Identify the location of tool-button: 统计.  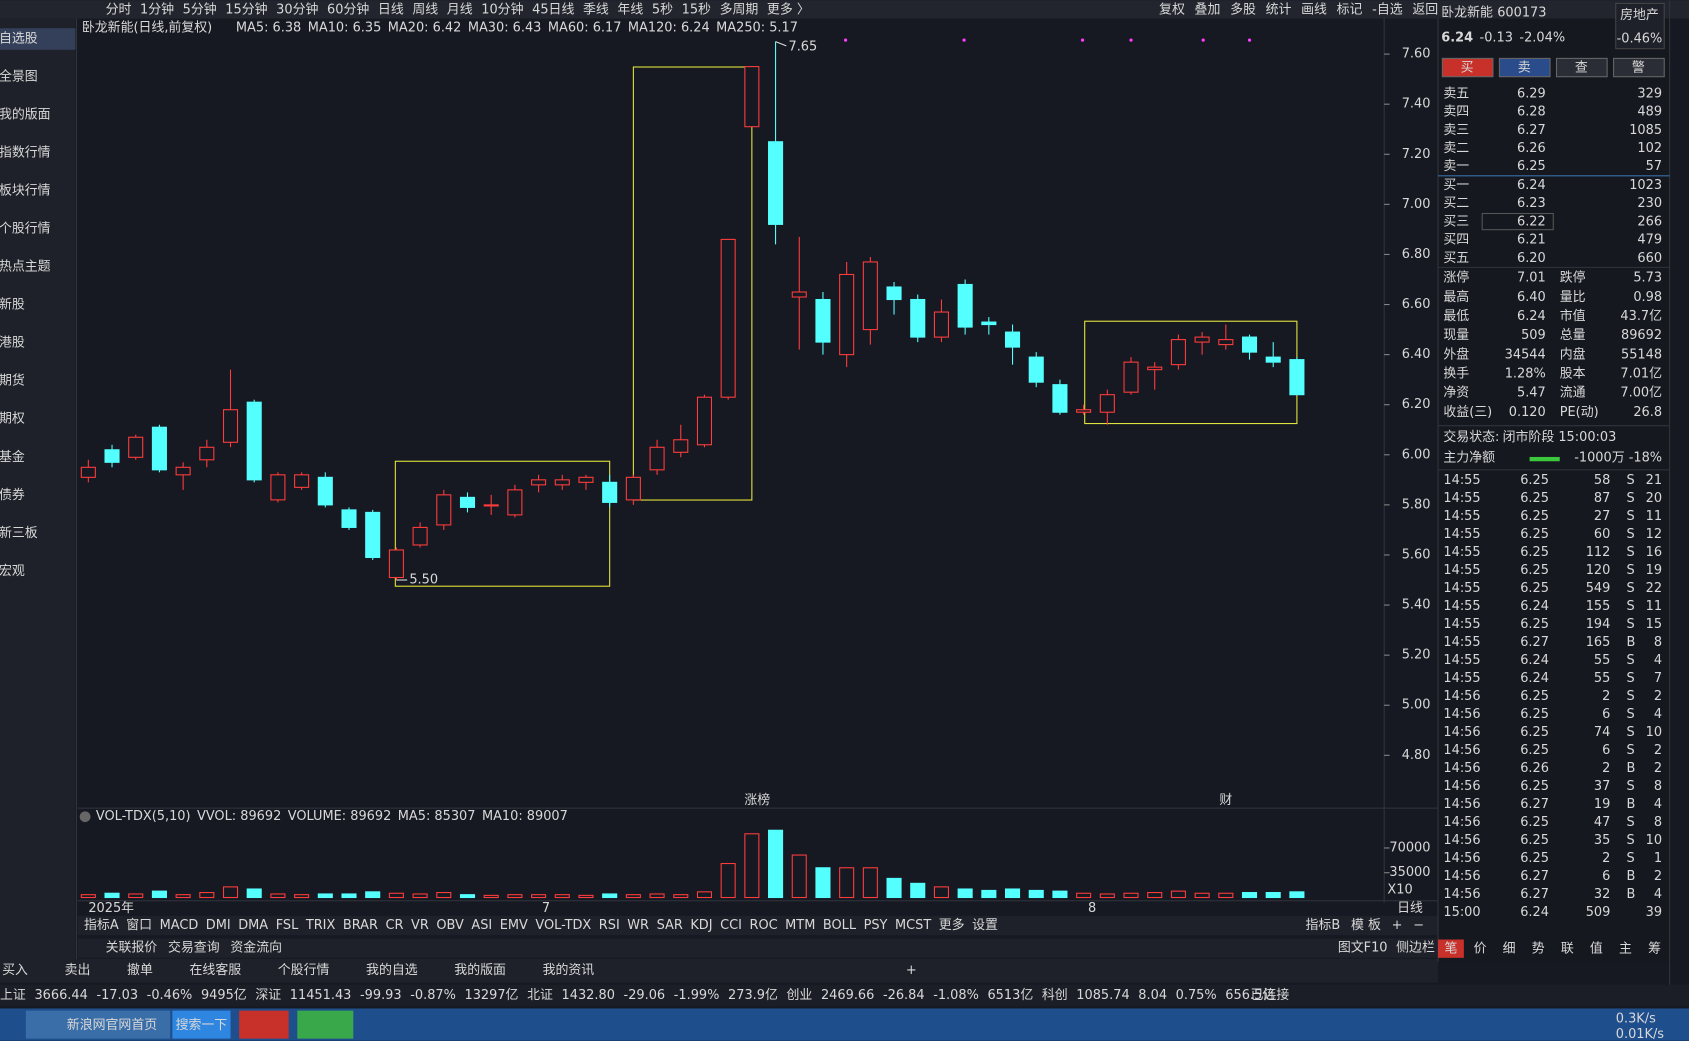
(1279, 9).